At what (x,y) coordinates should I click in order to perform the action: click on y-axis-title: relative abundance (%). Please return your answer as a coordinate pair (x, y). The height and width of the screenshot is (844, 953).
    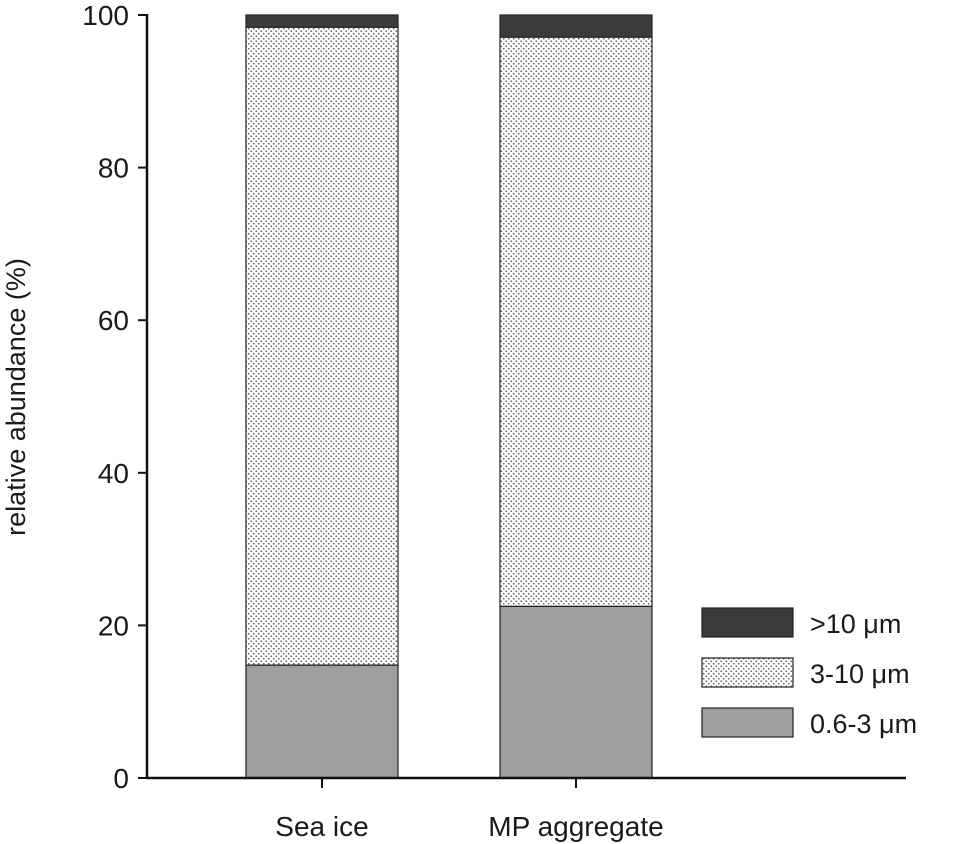
    Looking at the image, I should click on (16, 397).